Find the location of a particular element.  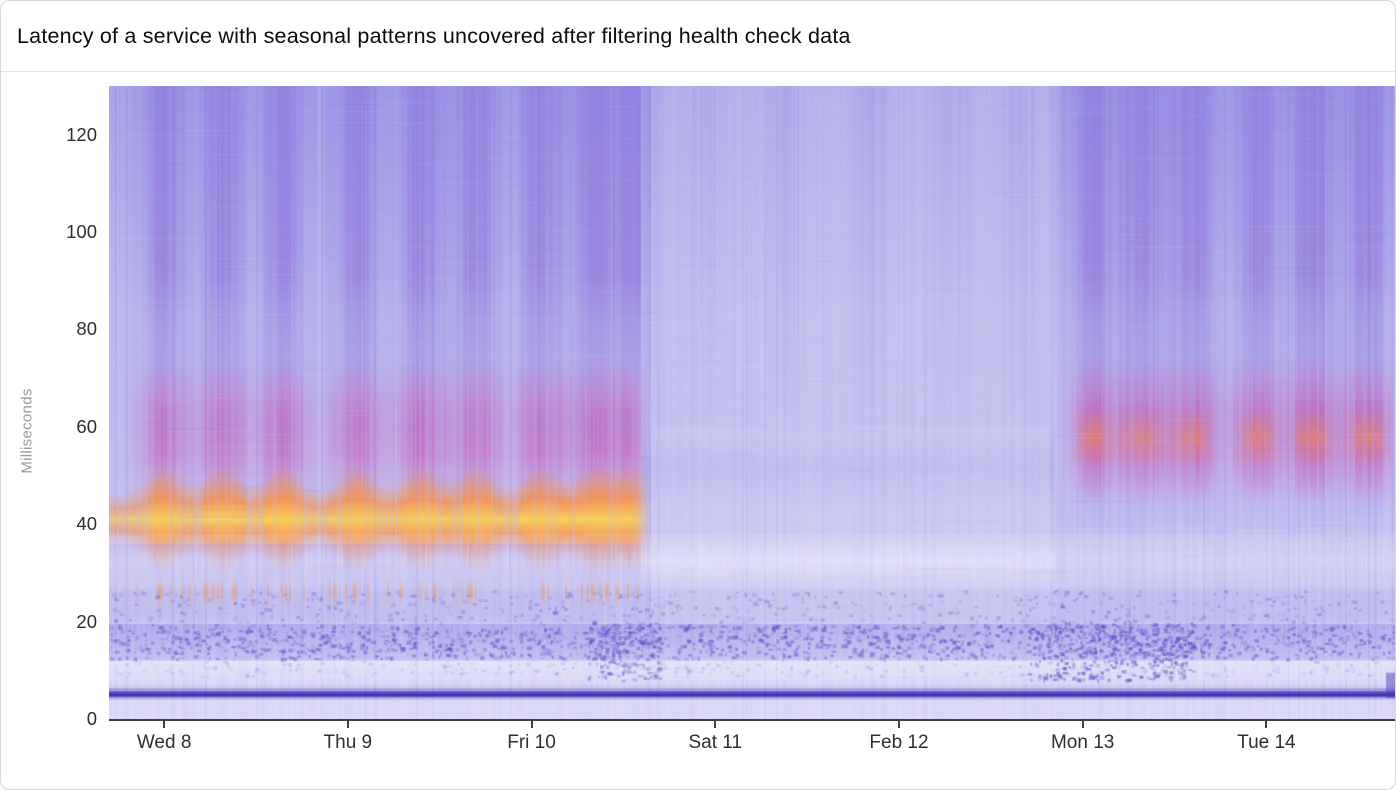

x-tick-label: Wed 8 is located at coordinates (164, 742).